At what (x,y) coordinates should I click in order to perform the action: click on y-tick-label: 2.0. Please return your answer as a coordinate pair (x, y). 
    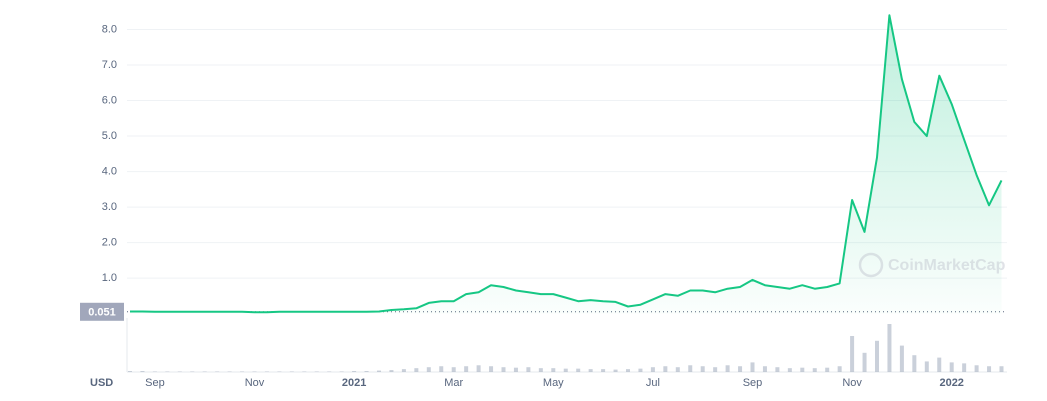
    Looking at the image, I should click on (109, 242).